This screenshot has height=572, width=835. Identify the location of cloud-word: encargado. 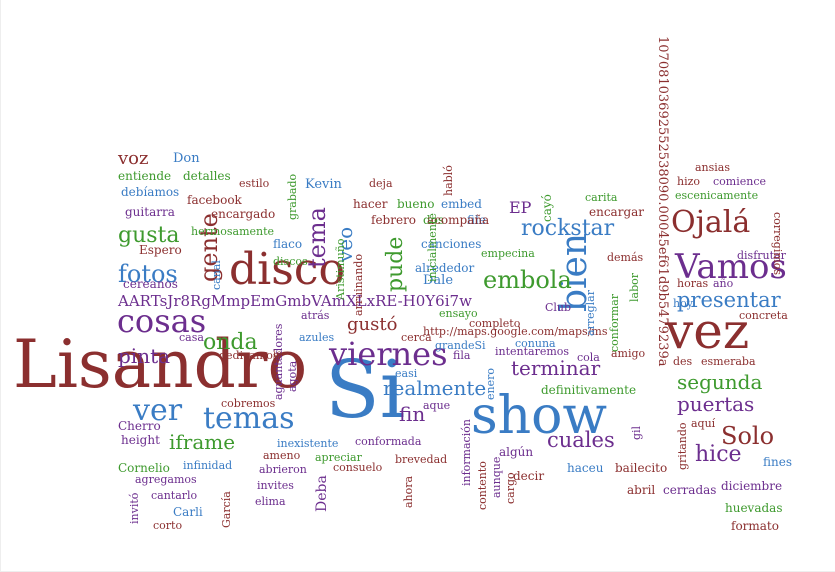
(243, 214).